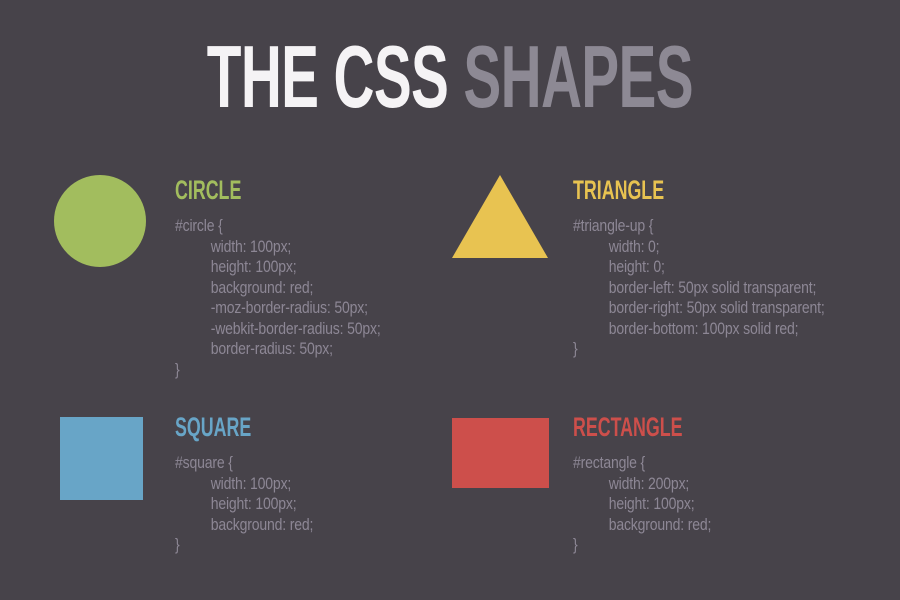  I want to click on code-line: width: 0;, so click(634, 246).